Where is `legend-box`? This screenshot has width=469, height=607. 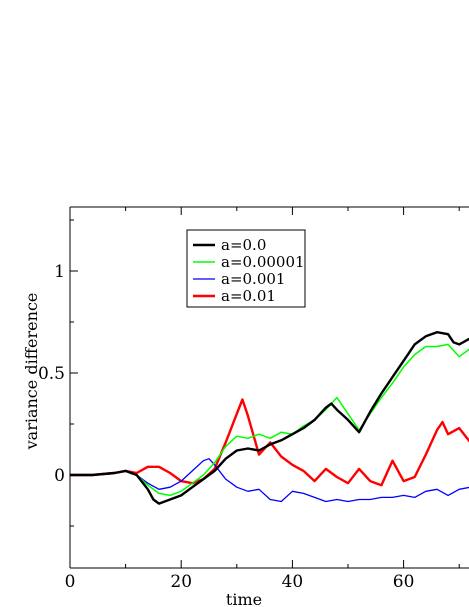
legend-box is located at coordinates (246, 268).